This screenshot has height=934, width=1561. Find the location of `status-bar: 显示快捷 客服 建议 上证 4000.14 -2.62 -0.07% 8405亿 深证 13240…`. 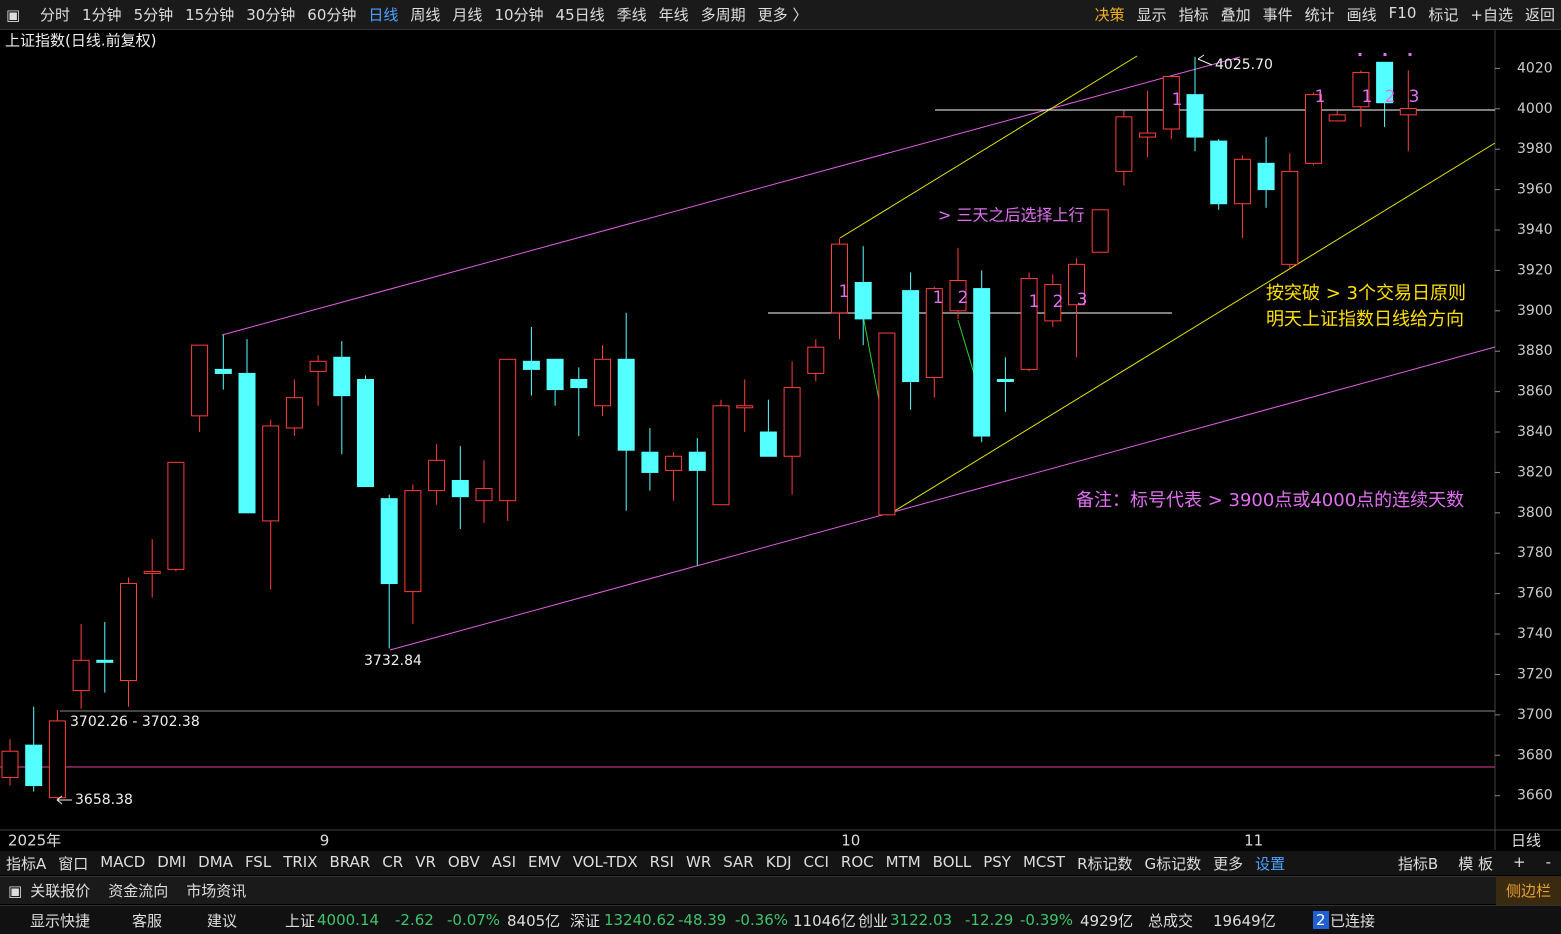

status-bar: 显示快捷 客服 建议 上证 4000.14 -2.62 -0.07% 8405亿 深证 13240… is located at coordinates (780, 919).